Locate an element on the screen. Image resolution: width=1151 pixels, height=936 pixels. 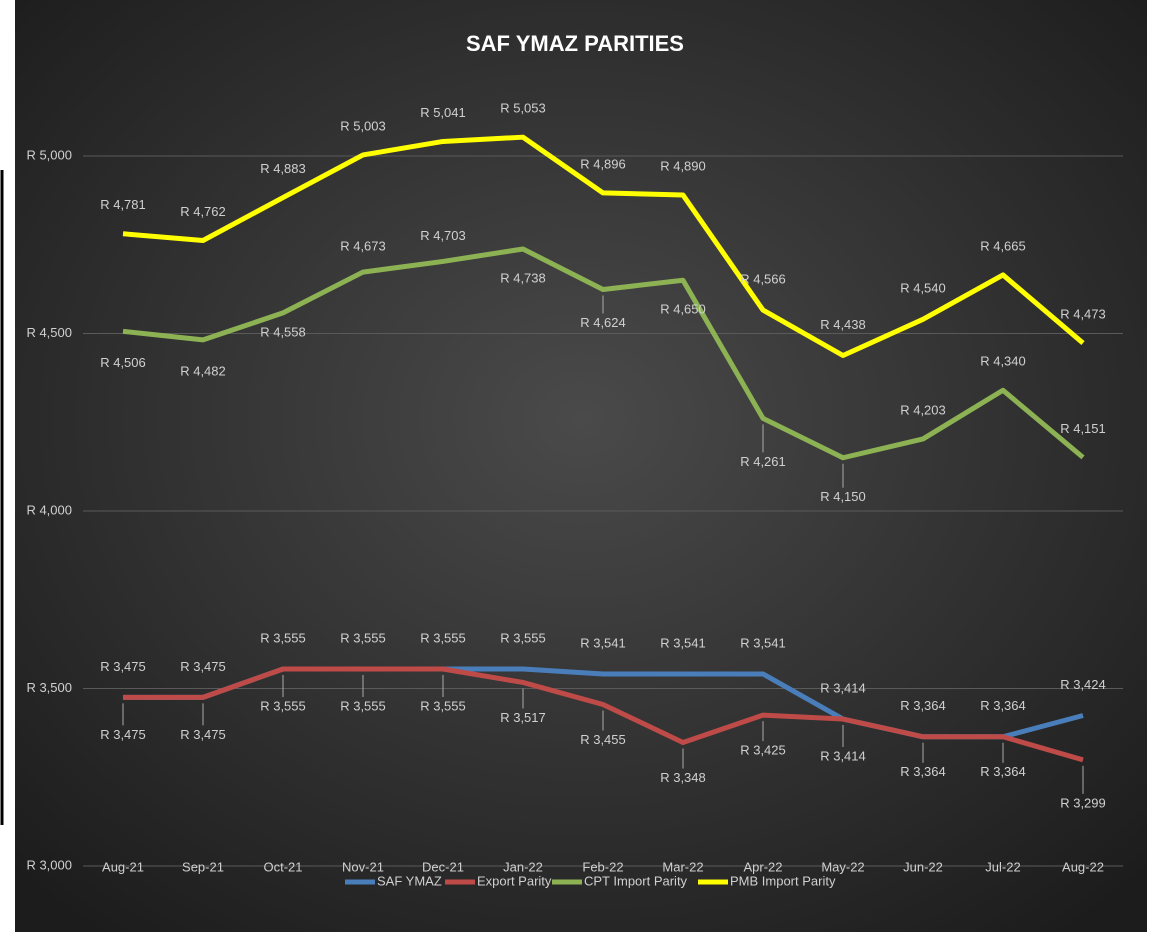
x-tick-label: Mar-22 is located at coordinates (682, 866).